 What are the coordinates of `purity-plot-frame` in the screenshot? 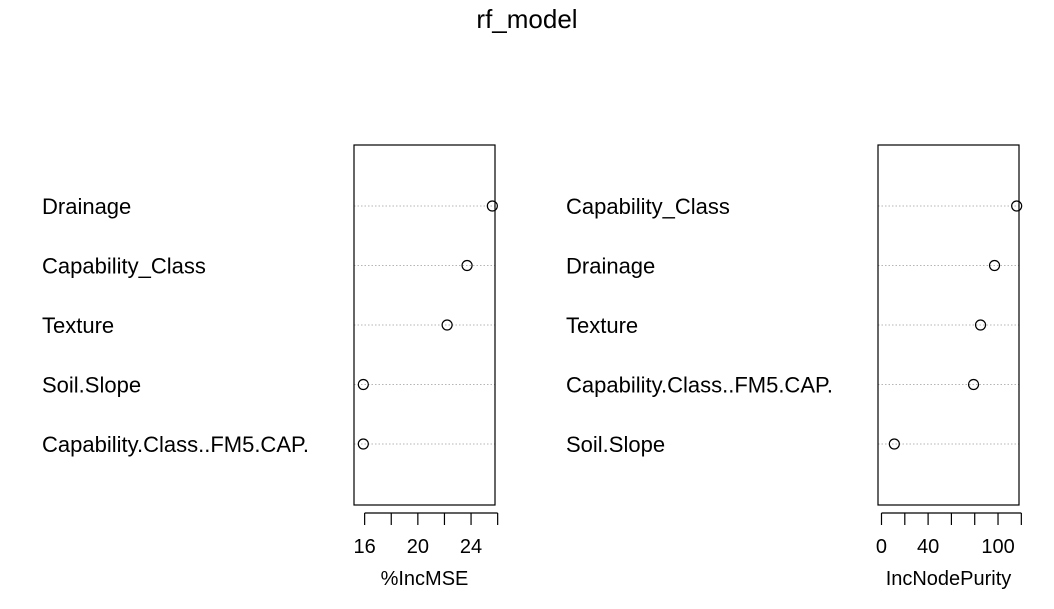 It's located at (948, 325).